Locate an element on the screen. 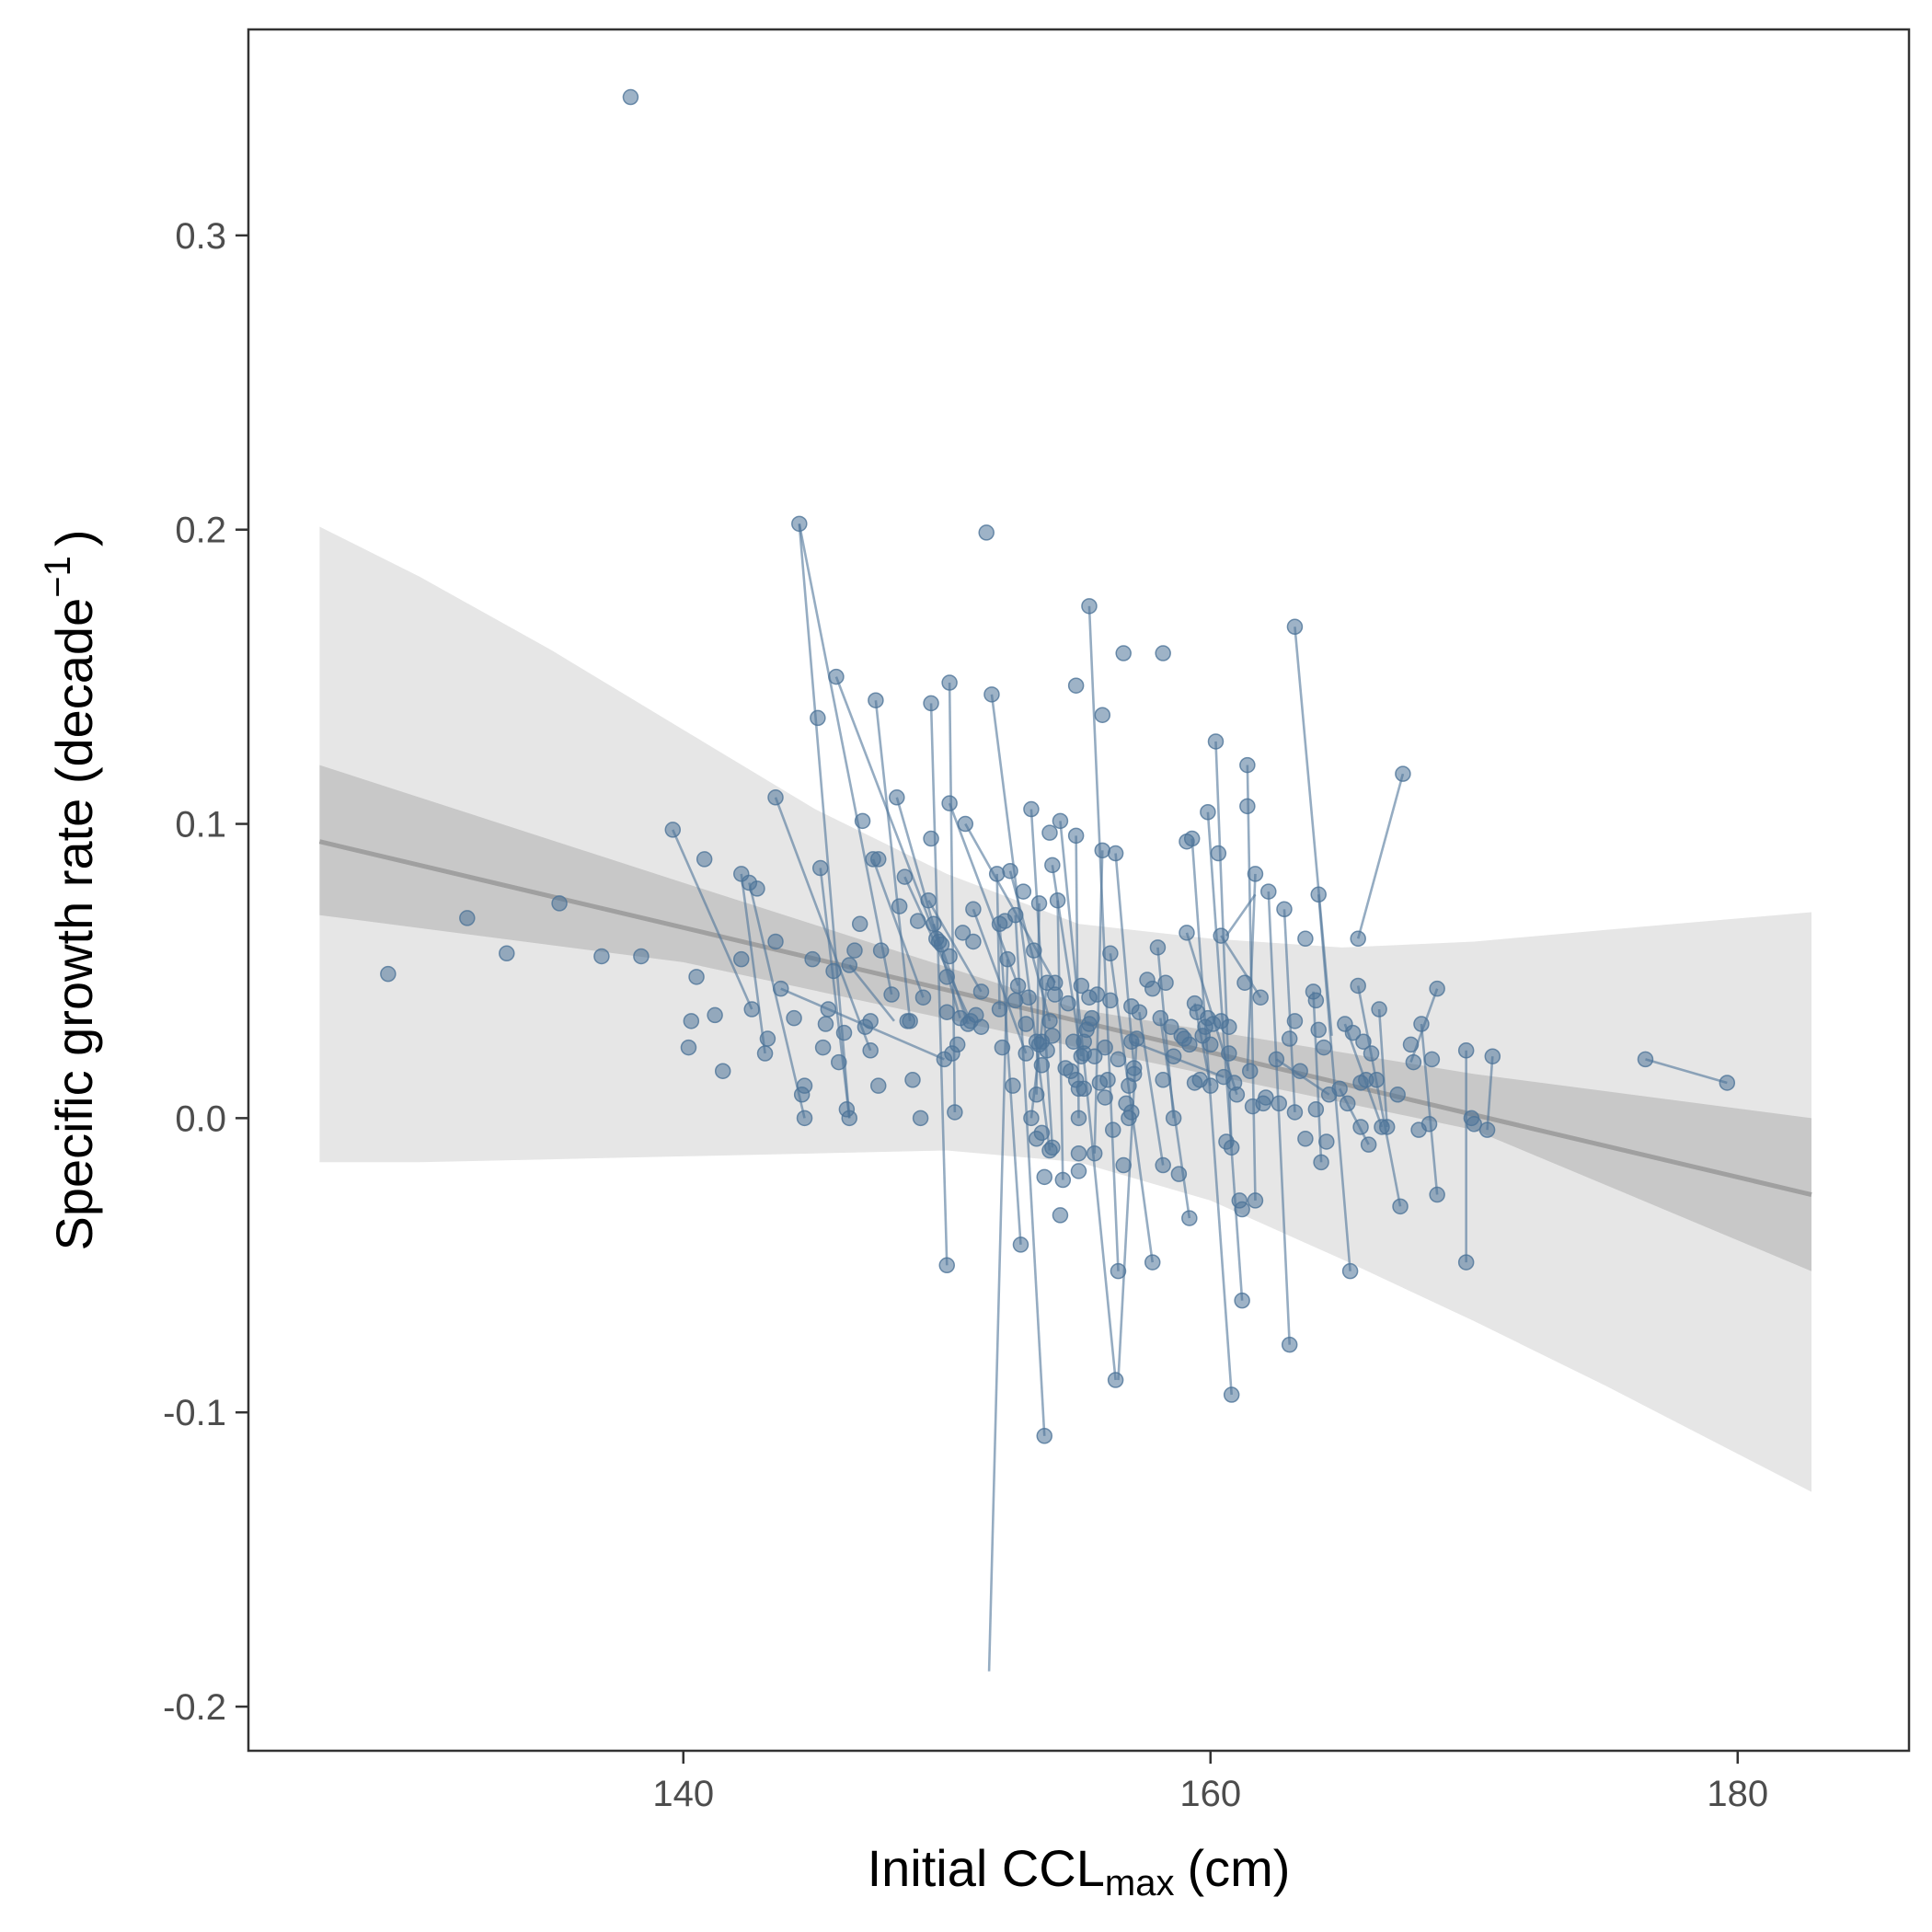  y-axis-ticks: -0.2 -0.1 0.0 0.1 0.2 0.3 is located at coordinates (205, 972).